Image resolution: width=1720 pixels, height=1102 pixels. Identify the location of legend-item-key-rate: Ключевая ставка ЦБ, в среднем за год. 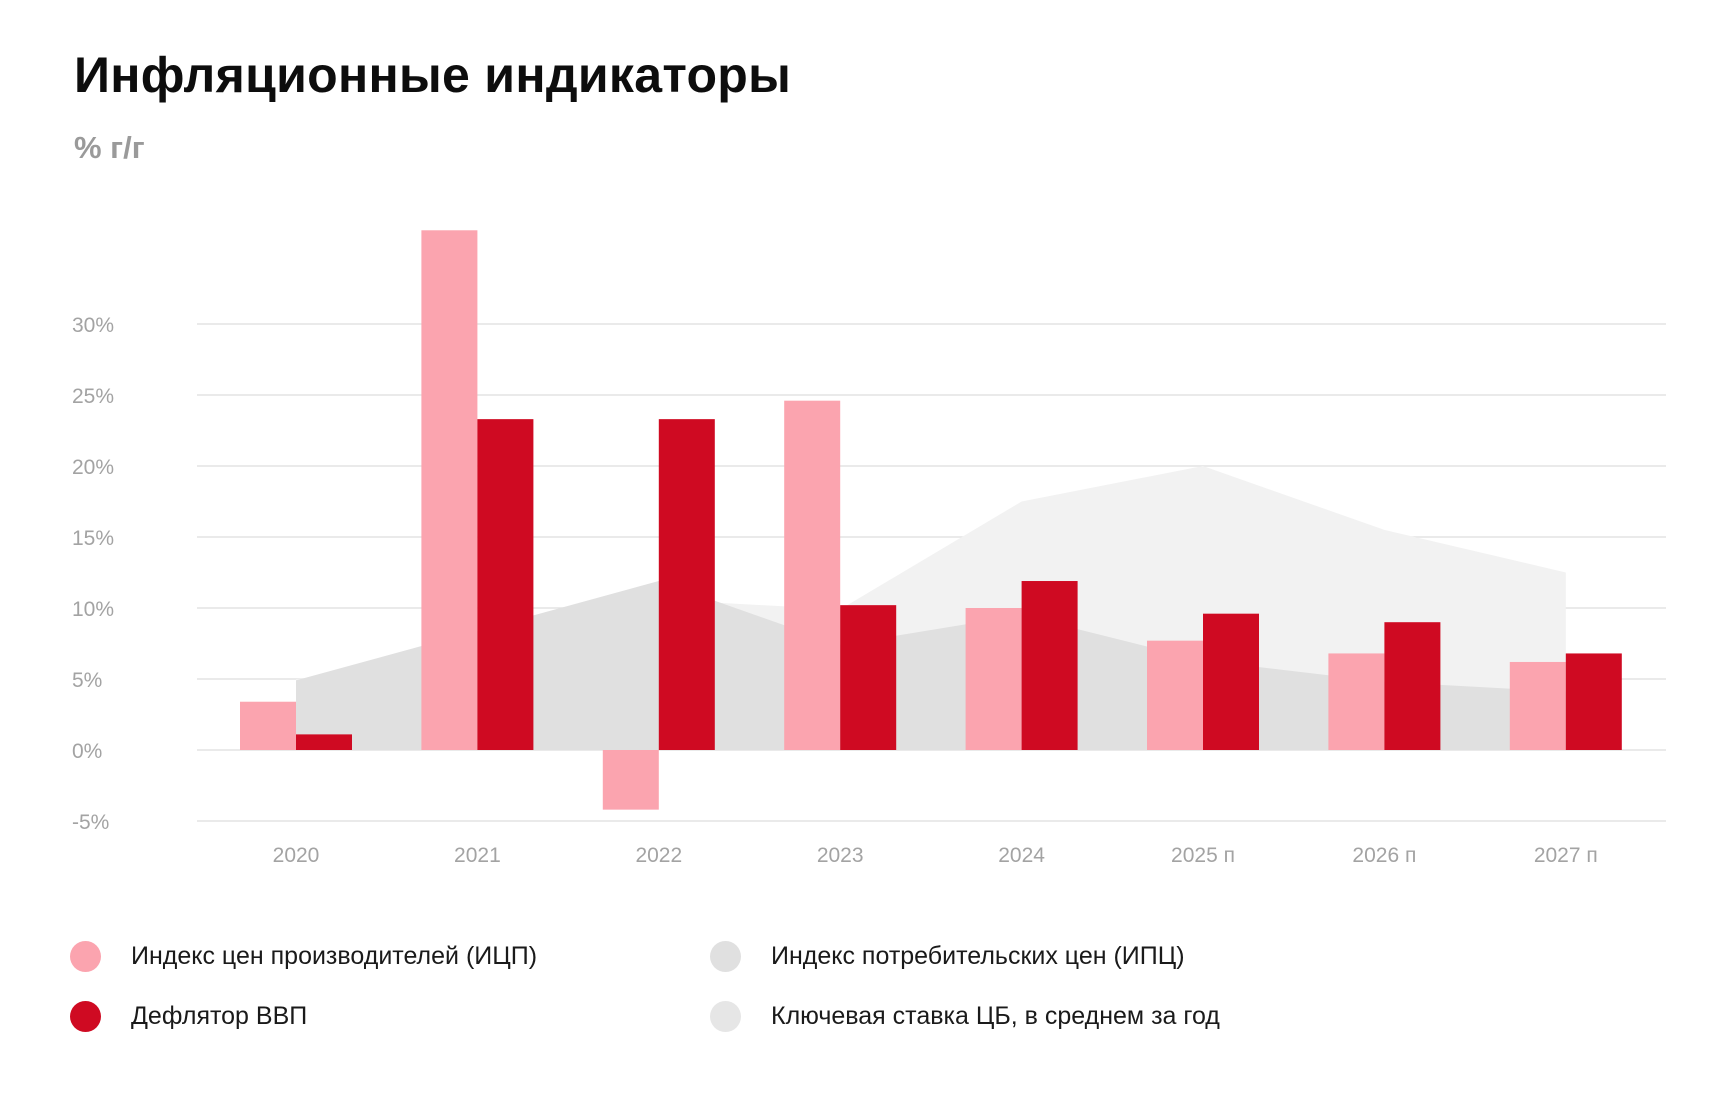
(965, 1016).